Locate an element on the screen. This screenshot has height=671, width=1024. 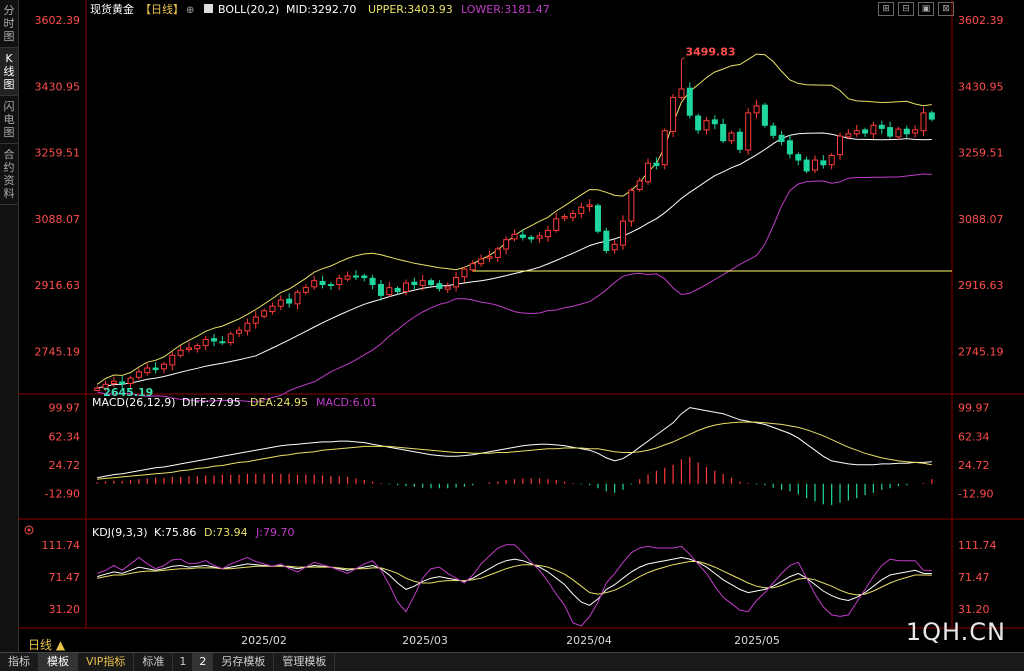
period-selector-label: 日线 is located at coordinates (40, 645).